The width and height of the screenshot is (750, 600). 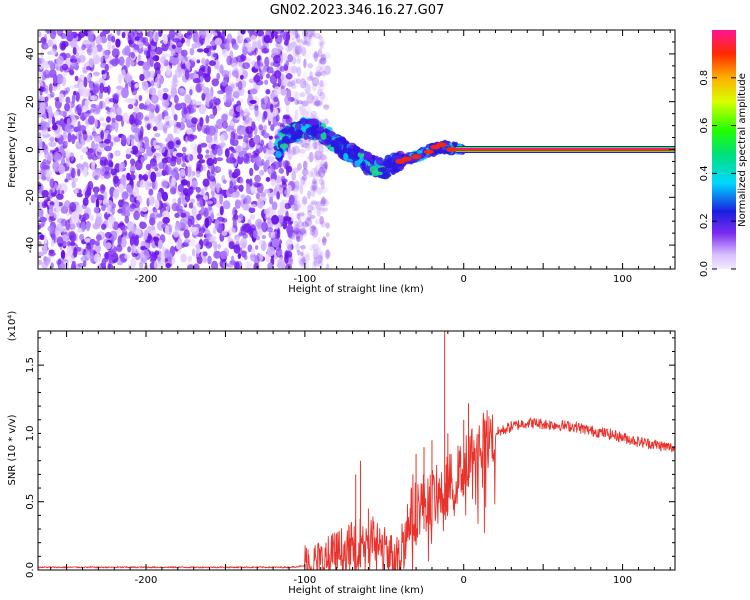 I want to click on colorbar-label: Normalized spectral amplitude, so click(x=742, y=150).